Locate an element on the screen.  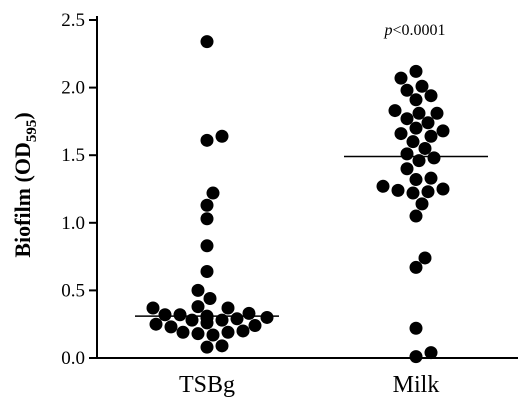
x-category-label: Milk is located at coordinates (416, 384).